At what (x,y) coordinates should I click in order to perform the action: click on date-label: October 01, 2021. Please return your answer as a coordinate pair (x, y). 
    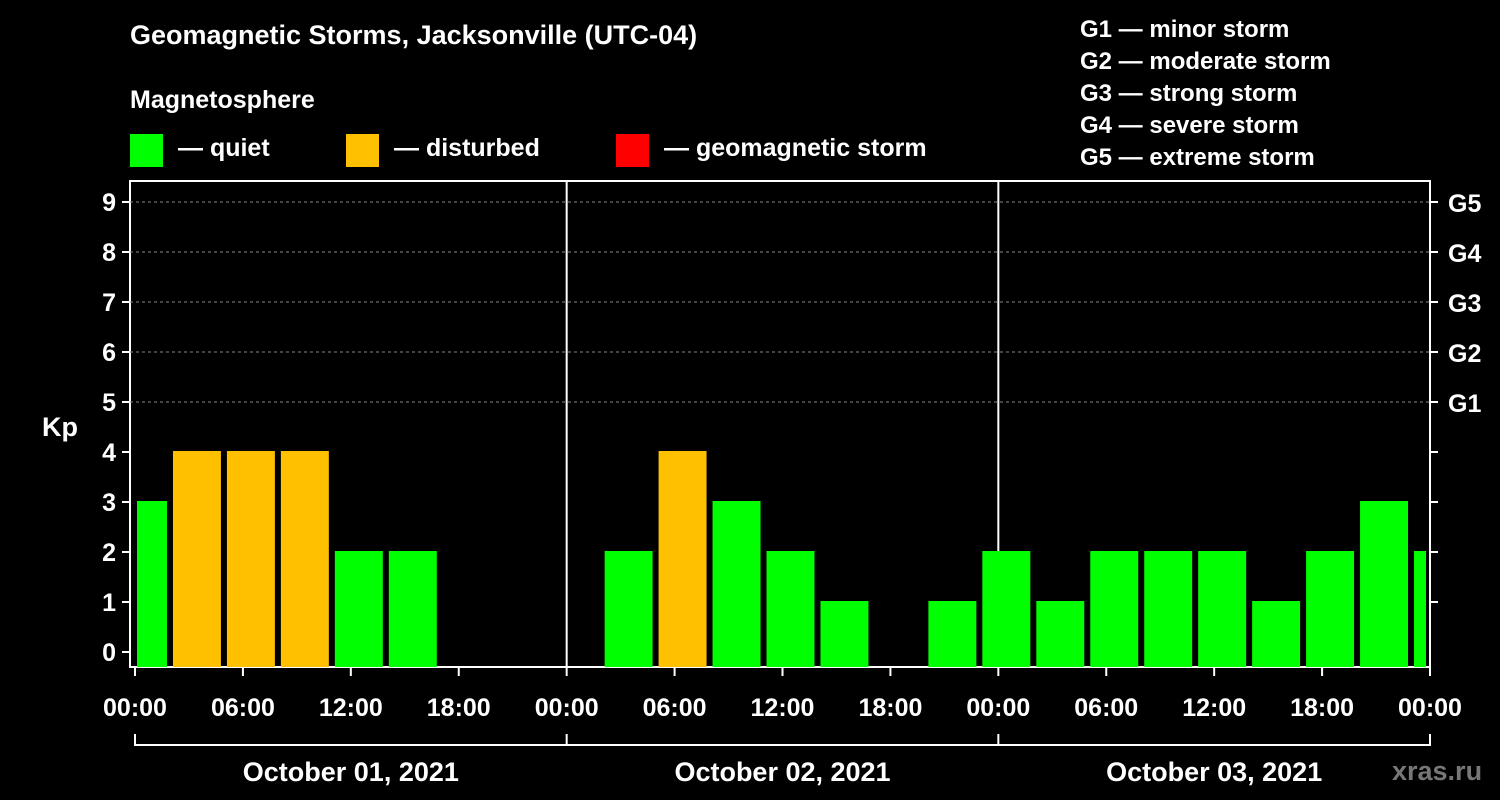
    Looking at the image, I should click on (351, 772).